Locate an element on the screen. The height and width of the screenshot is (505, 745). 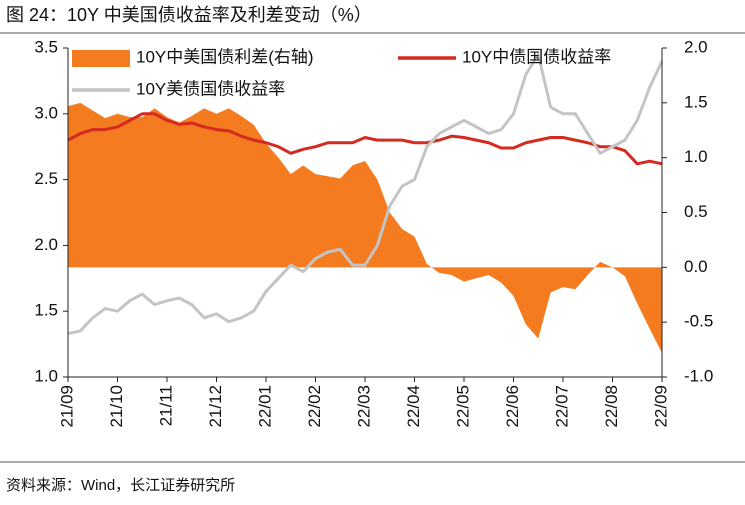
y2-tick-label: 1.0 is located at coordinates (696, 156).